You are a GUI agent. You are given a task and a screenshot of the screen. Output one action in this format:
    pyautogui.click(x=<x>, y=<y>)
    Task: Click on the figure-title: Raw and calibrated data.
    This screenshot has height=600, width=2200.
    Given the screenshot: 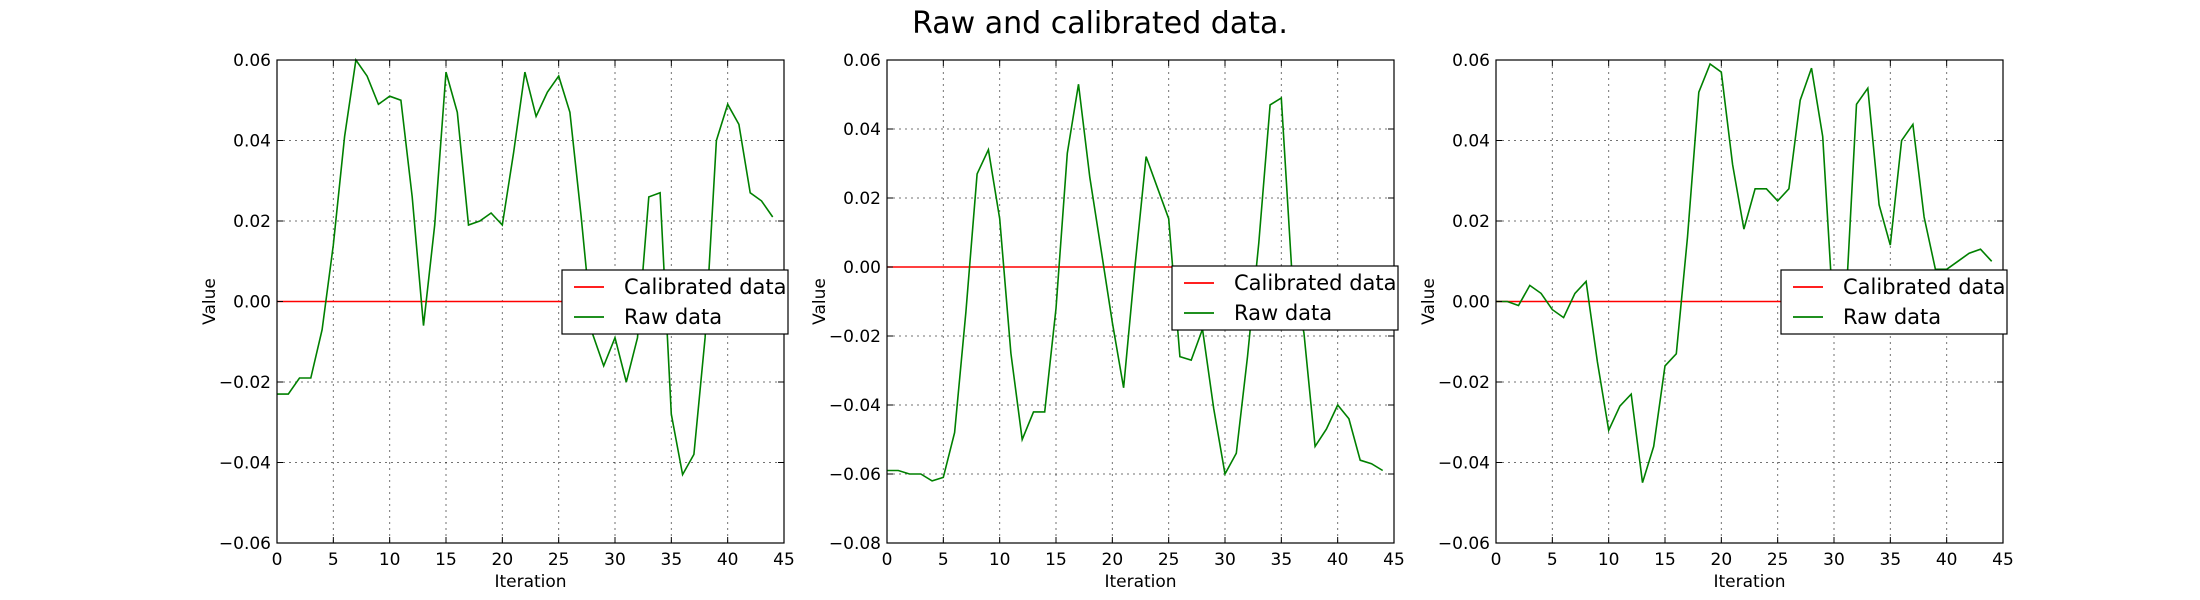 What is the action you would take?
    pyautogui.click(x=1100, y=23)
    